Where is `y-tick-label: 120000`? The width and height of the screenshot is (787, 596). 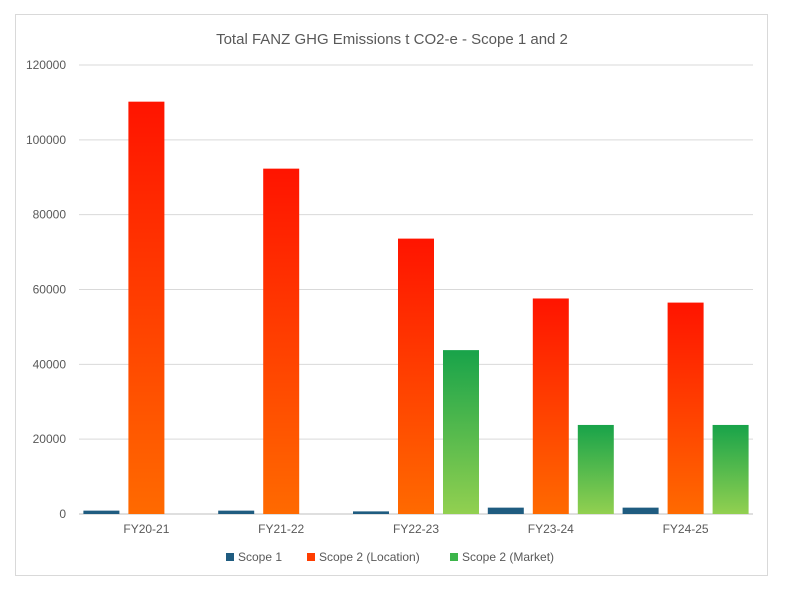
y-tick-label: 120000 is located at coordinates (46, 65).